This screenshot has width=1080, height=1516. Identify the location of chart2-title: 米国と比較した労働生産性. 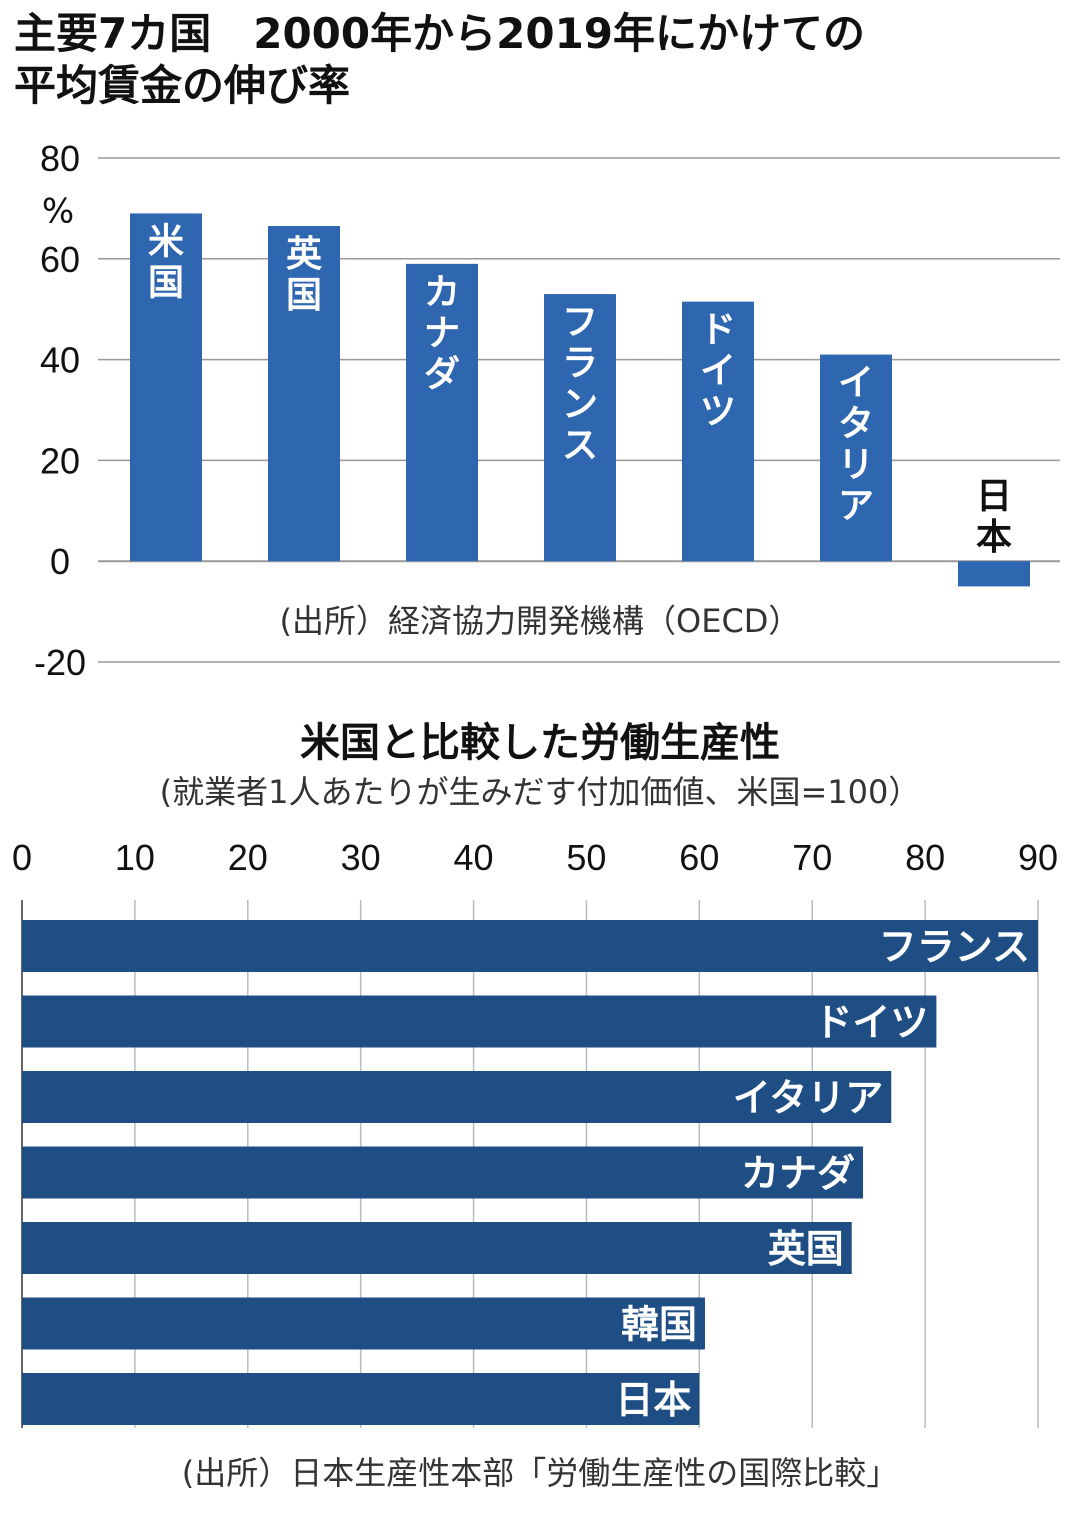
(540, 743).